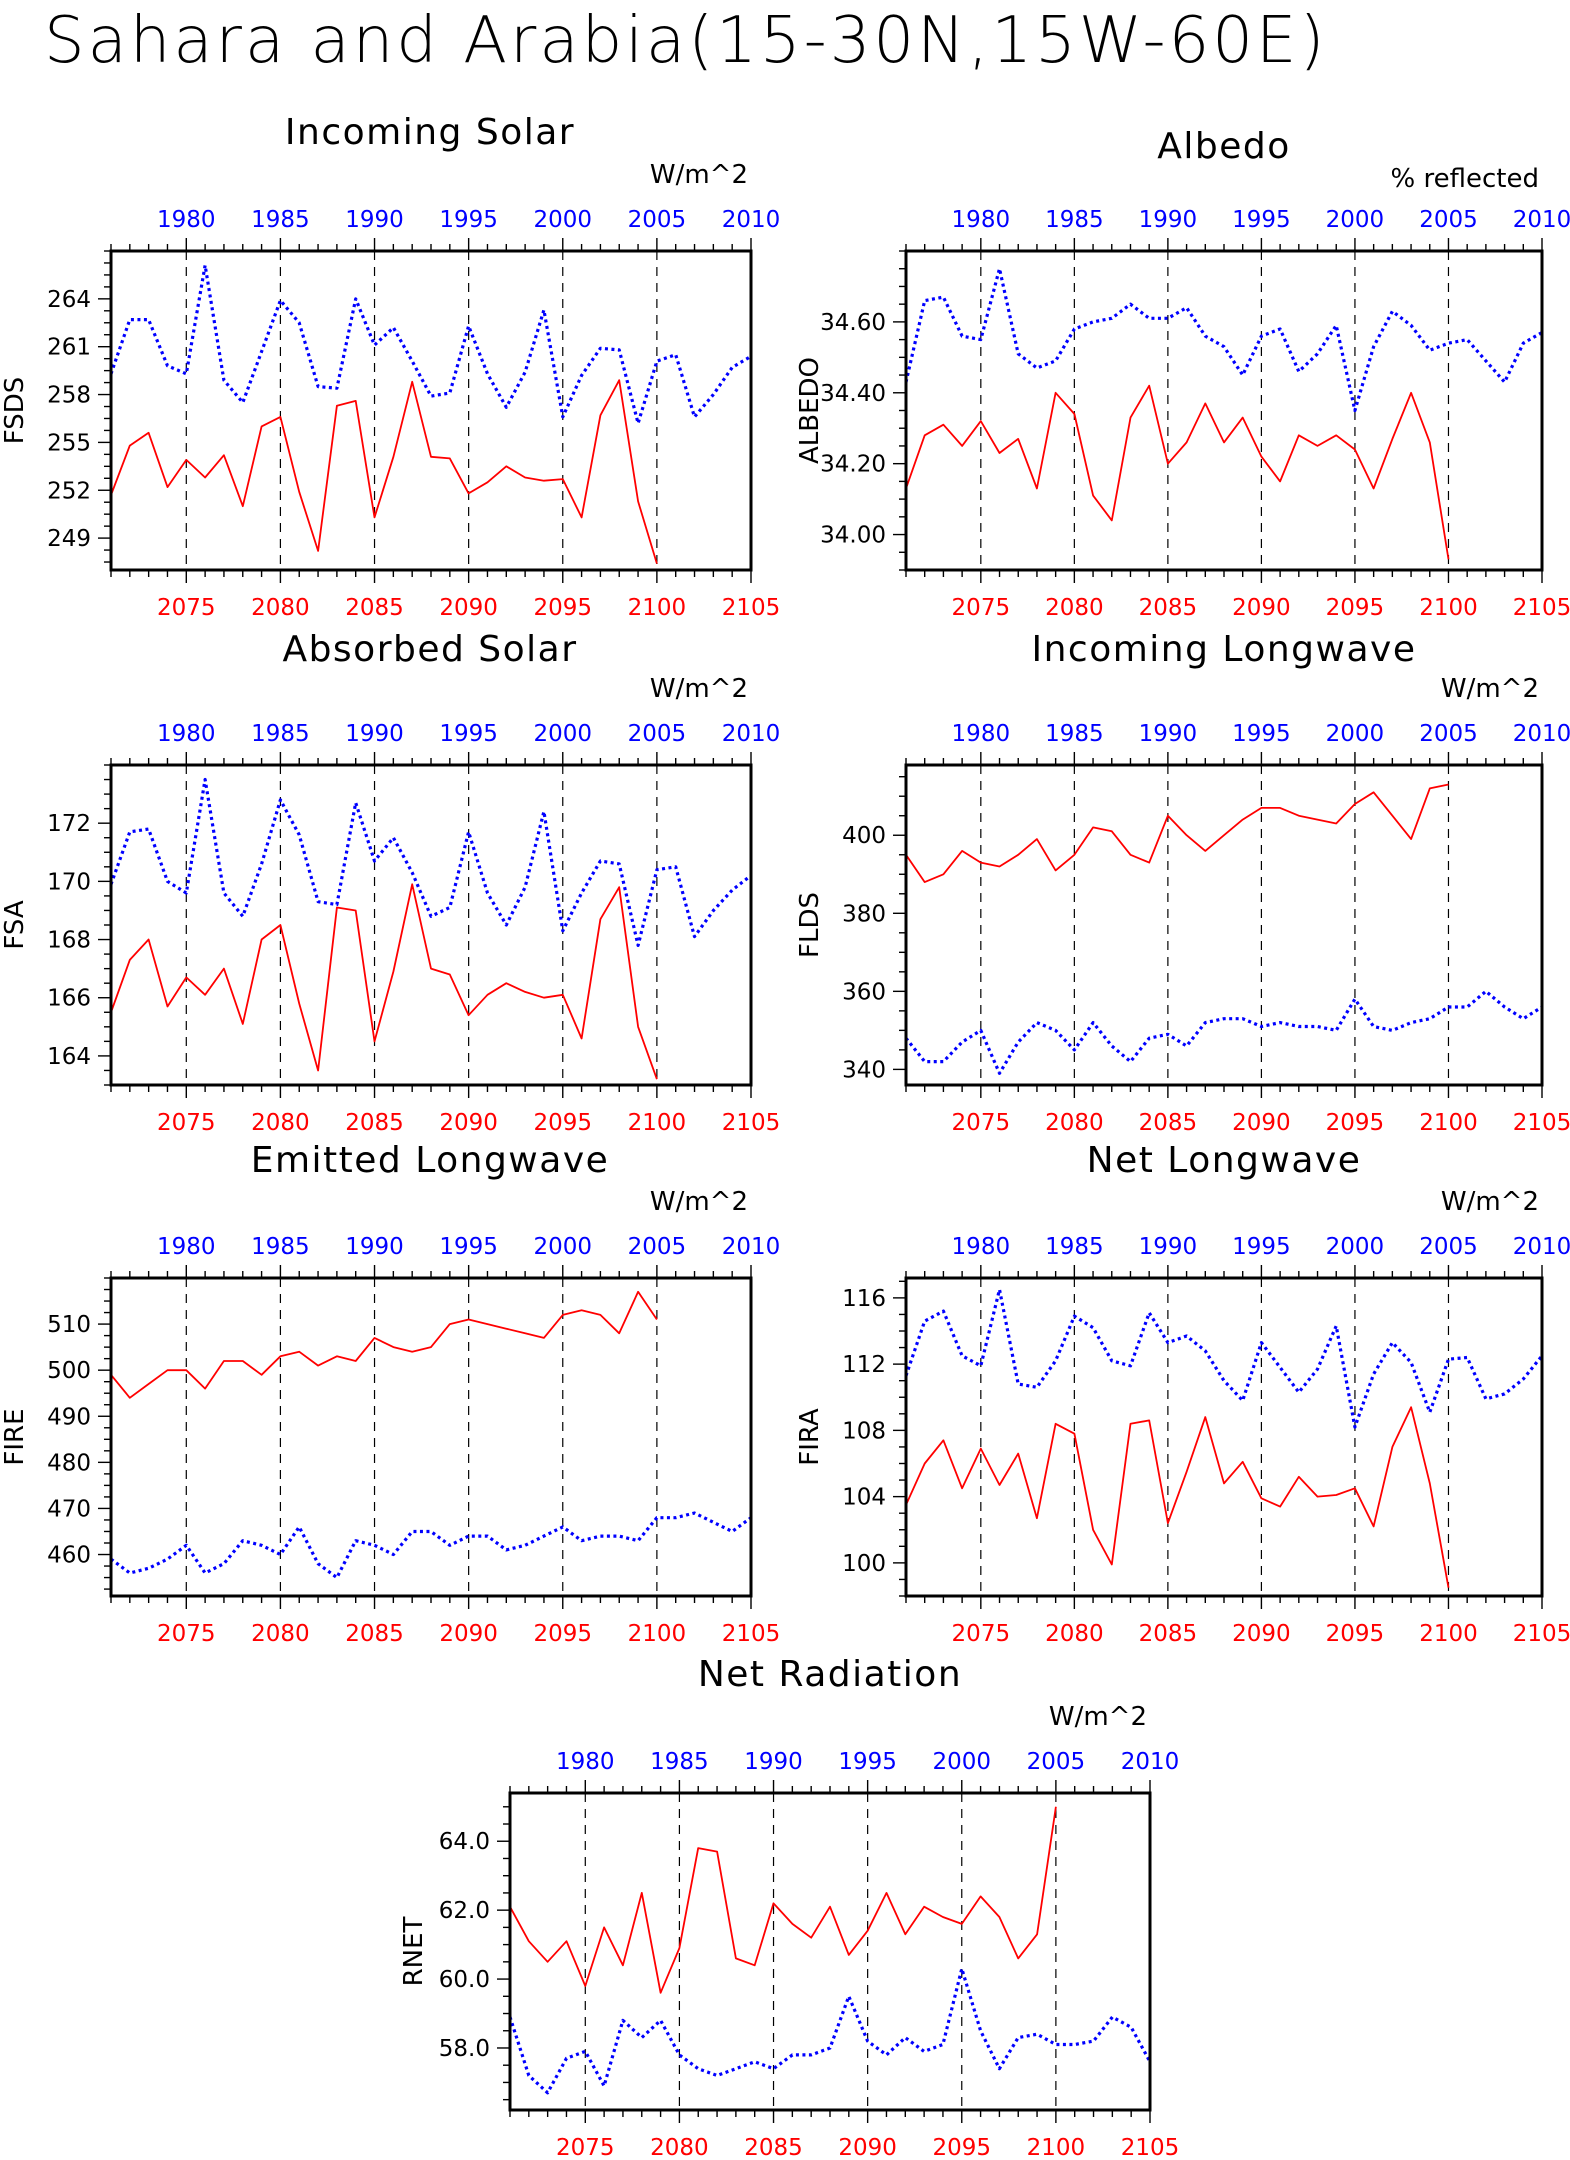 The width and height of the screenshot is (1570, 2160). What do you see at coordinates (699, 1202) in the screenshot?
I see `panel-5-units: W/m^2` at bounding box center [699, 1202].